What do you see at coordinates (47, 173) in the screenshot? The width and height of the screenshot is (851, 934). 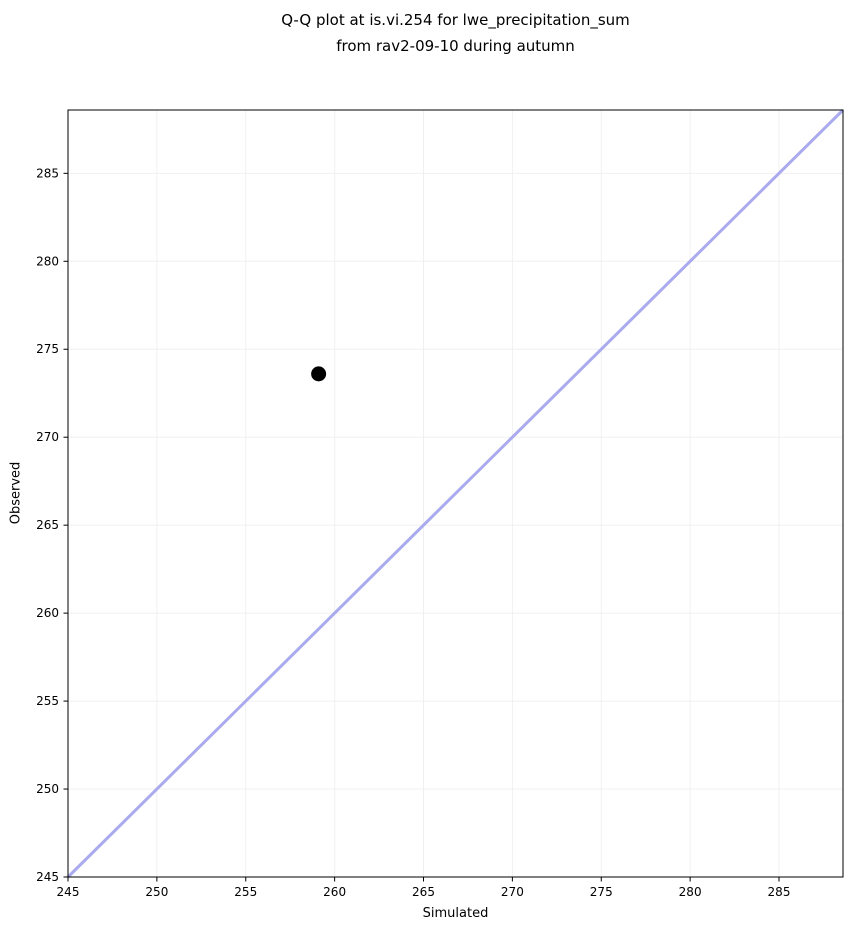 I see `y-tick-label: 285` at bounding box center [47, 173].